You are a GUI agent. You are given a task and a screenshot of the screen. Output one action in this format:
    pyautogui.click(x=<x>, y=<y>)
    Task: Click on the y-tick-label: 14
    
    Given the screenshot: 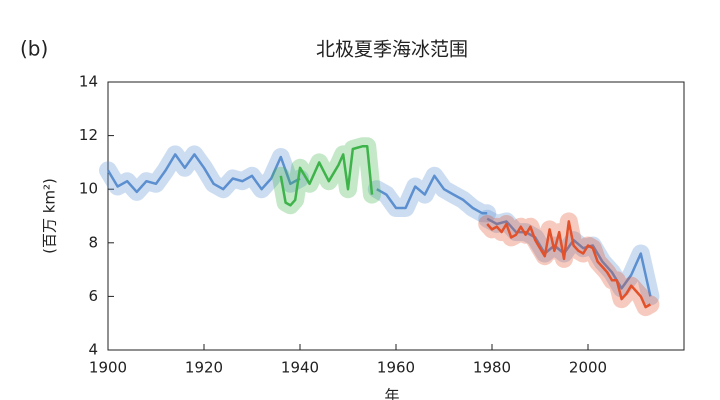 What is the action you would take?
    pyautogui.click(x=88, y=82)
    